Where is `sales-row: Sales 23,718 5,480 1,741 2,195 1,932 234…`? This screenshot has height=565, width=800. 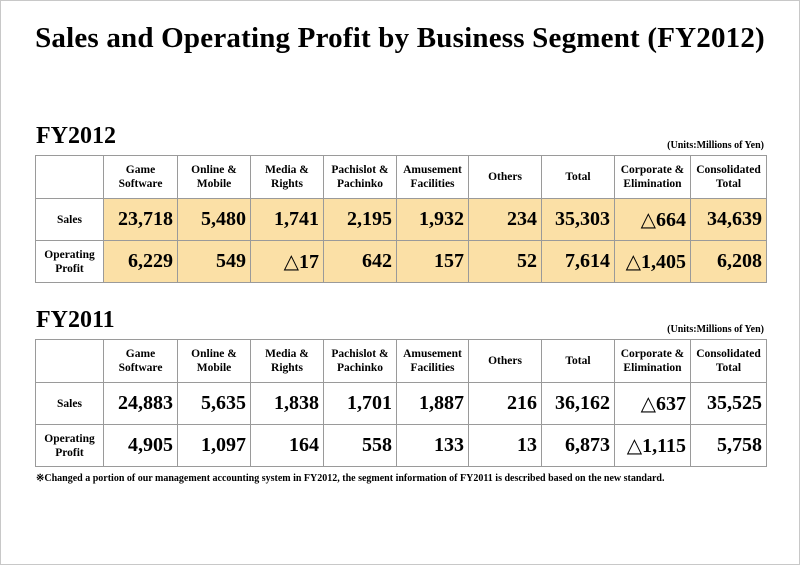 sales-row: Sales 23,718 5,480 1,741 2,195 1,932 234… is located at coordinates (401, 219).